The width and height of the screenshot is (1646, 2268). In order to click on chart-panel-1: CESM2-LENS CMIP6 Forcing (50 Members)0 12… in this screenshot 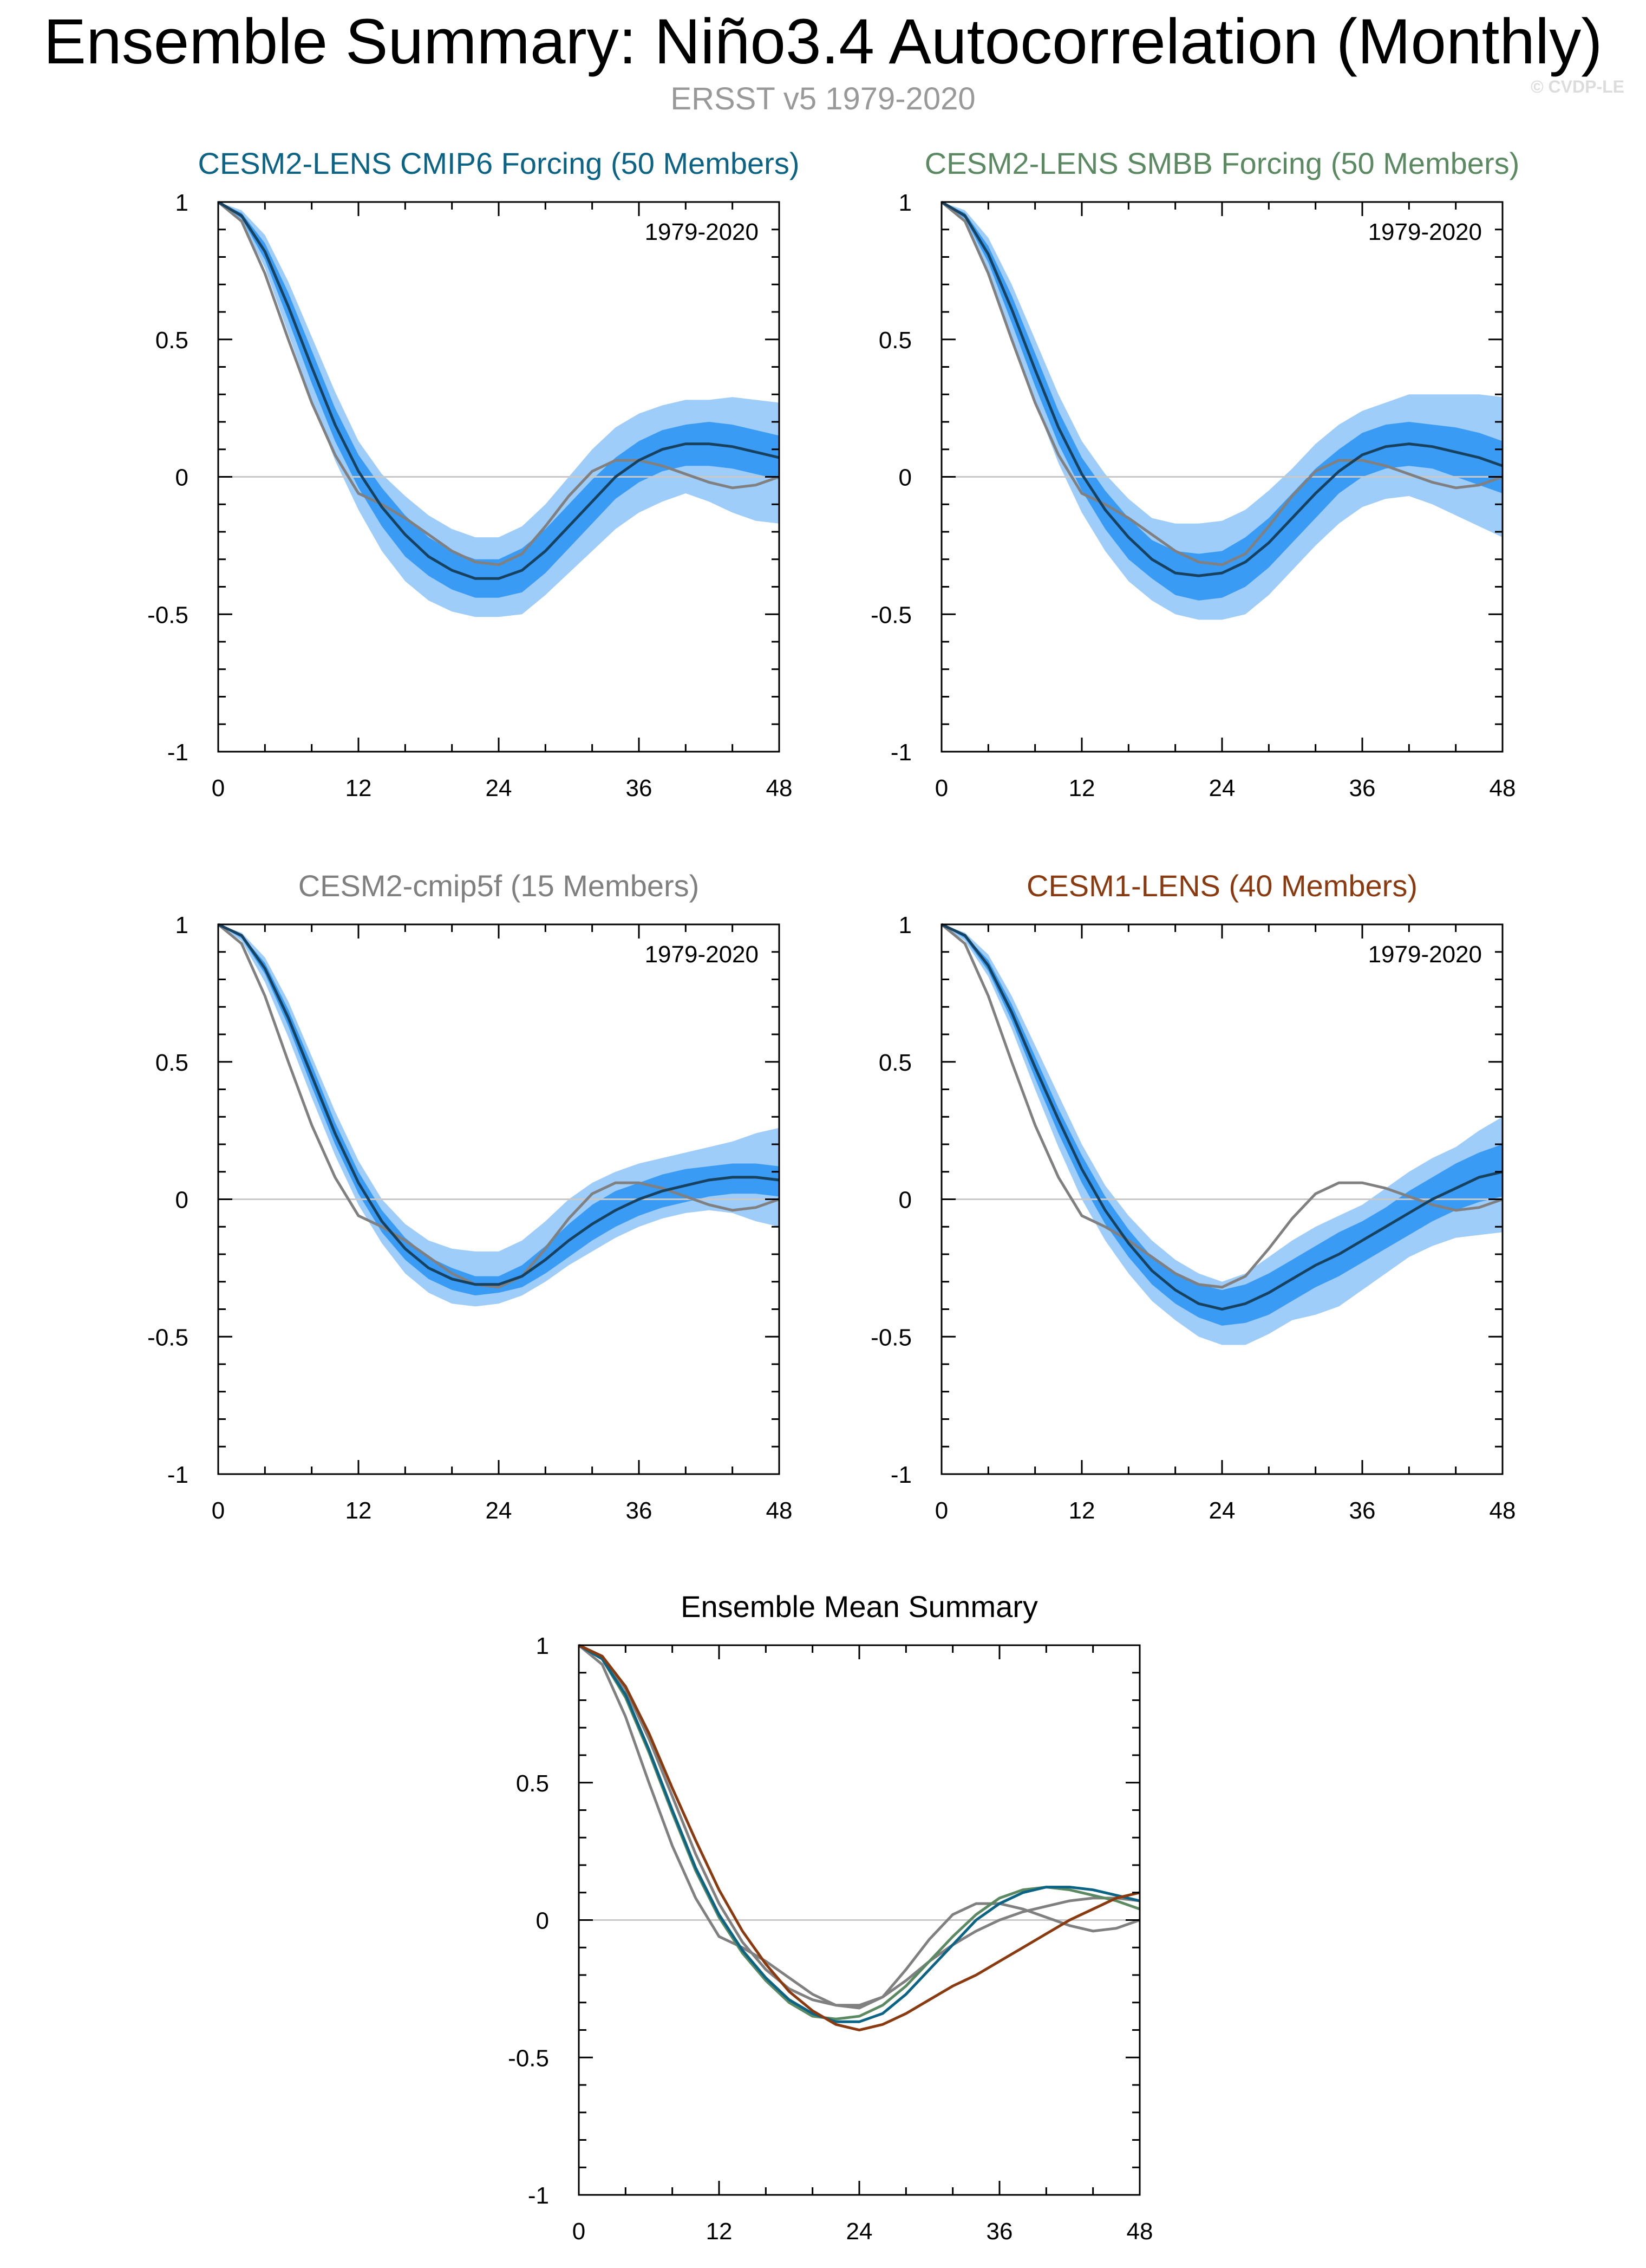, I will do `click(473, 473)`.